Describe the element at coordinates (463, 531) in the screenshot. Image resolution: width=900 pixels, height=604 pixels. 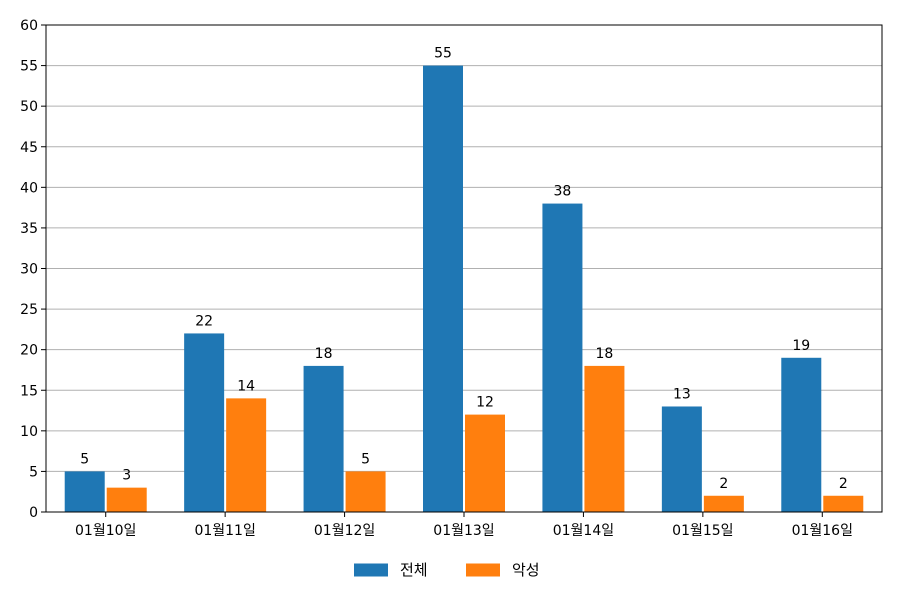
I see `x-tick-label: 01월13일` at that location.